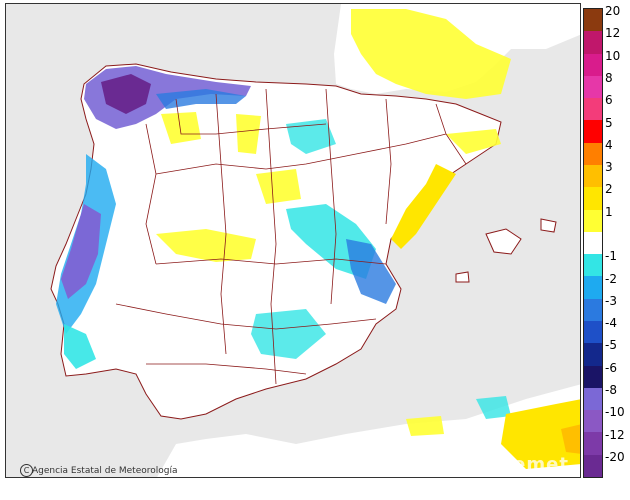 This screenshot has width=630, height=500. Describe the element at coordinates (493, 407) in the screenshot. I see `cold-anomaly-africa` at that location.